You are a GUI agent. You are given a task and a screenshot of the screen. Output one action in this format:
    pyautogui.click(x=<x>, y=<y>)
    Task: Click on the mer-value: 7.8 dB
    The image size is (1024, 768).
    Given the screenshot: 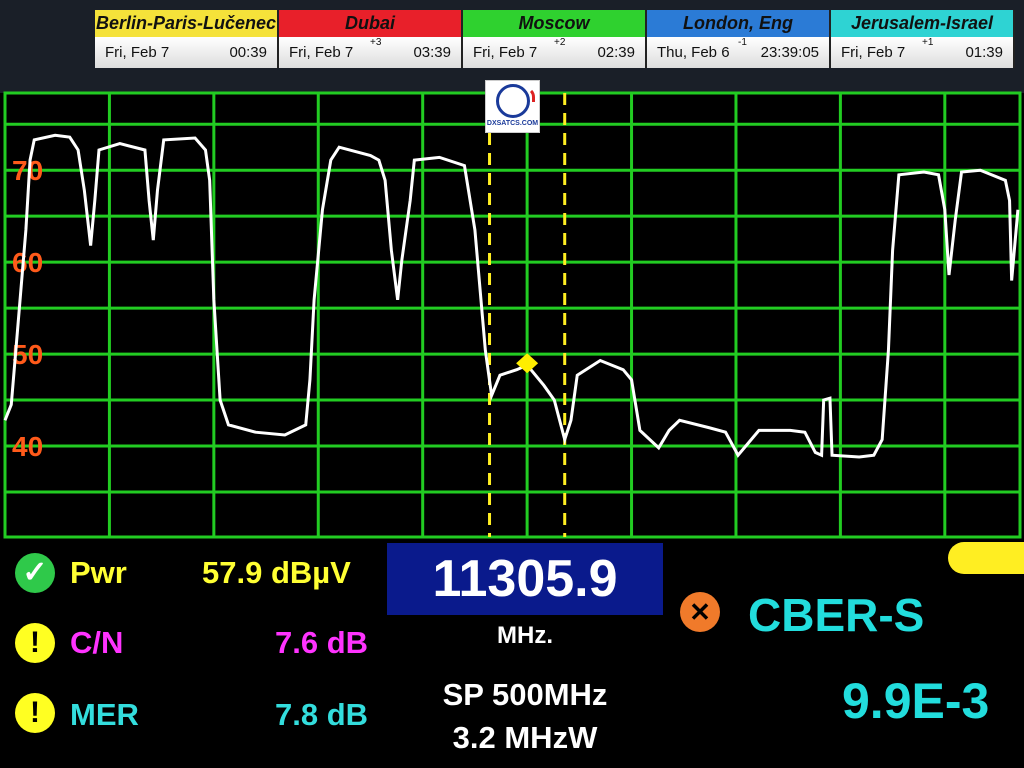 What is the action you would take?
    pyautogui.click(x=322, y=714)
    